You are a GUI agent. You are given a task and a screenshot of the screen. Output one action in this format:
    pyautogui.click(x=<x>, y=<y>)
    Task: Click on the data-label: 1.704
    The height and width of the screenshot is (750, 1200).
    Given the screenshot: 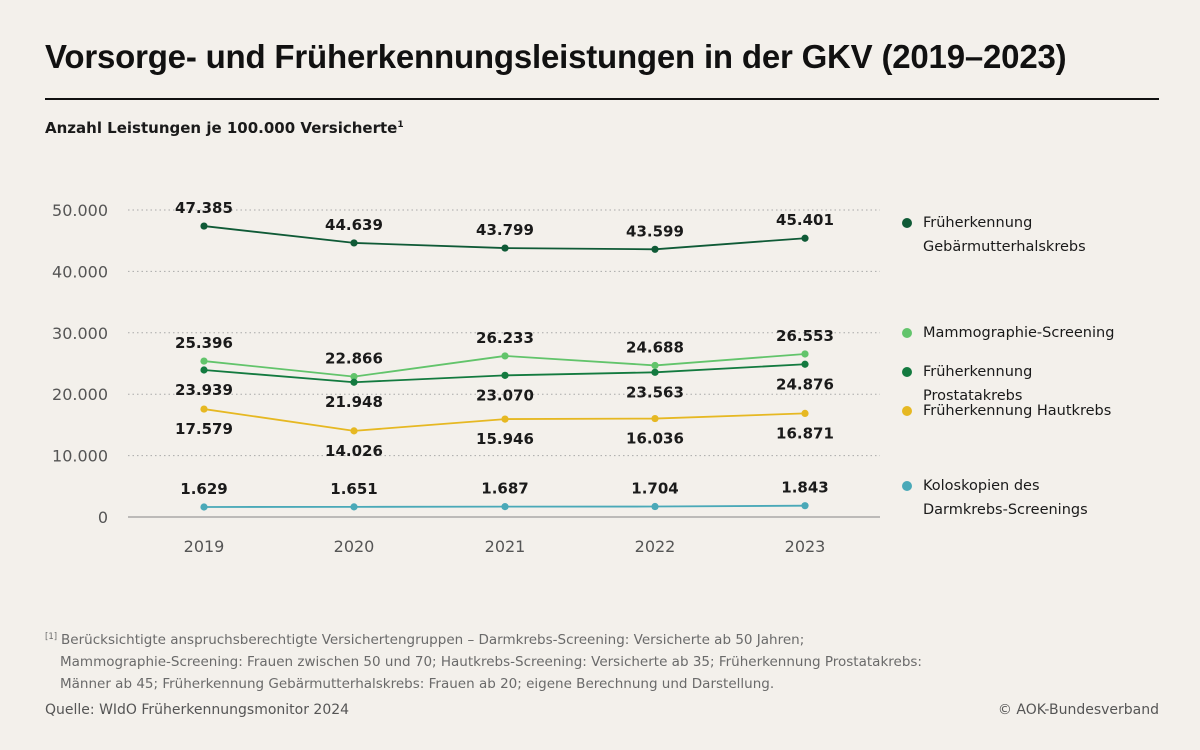 What is the action you would take?
    pyautogui.click(x=654, y=489)
    